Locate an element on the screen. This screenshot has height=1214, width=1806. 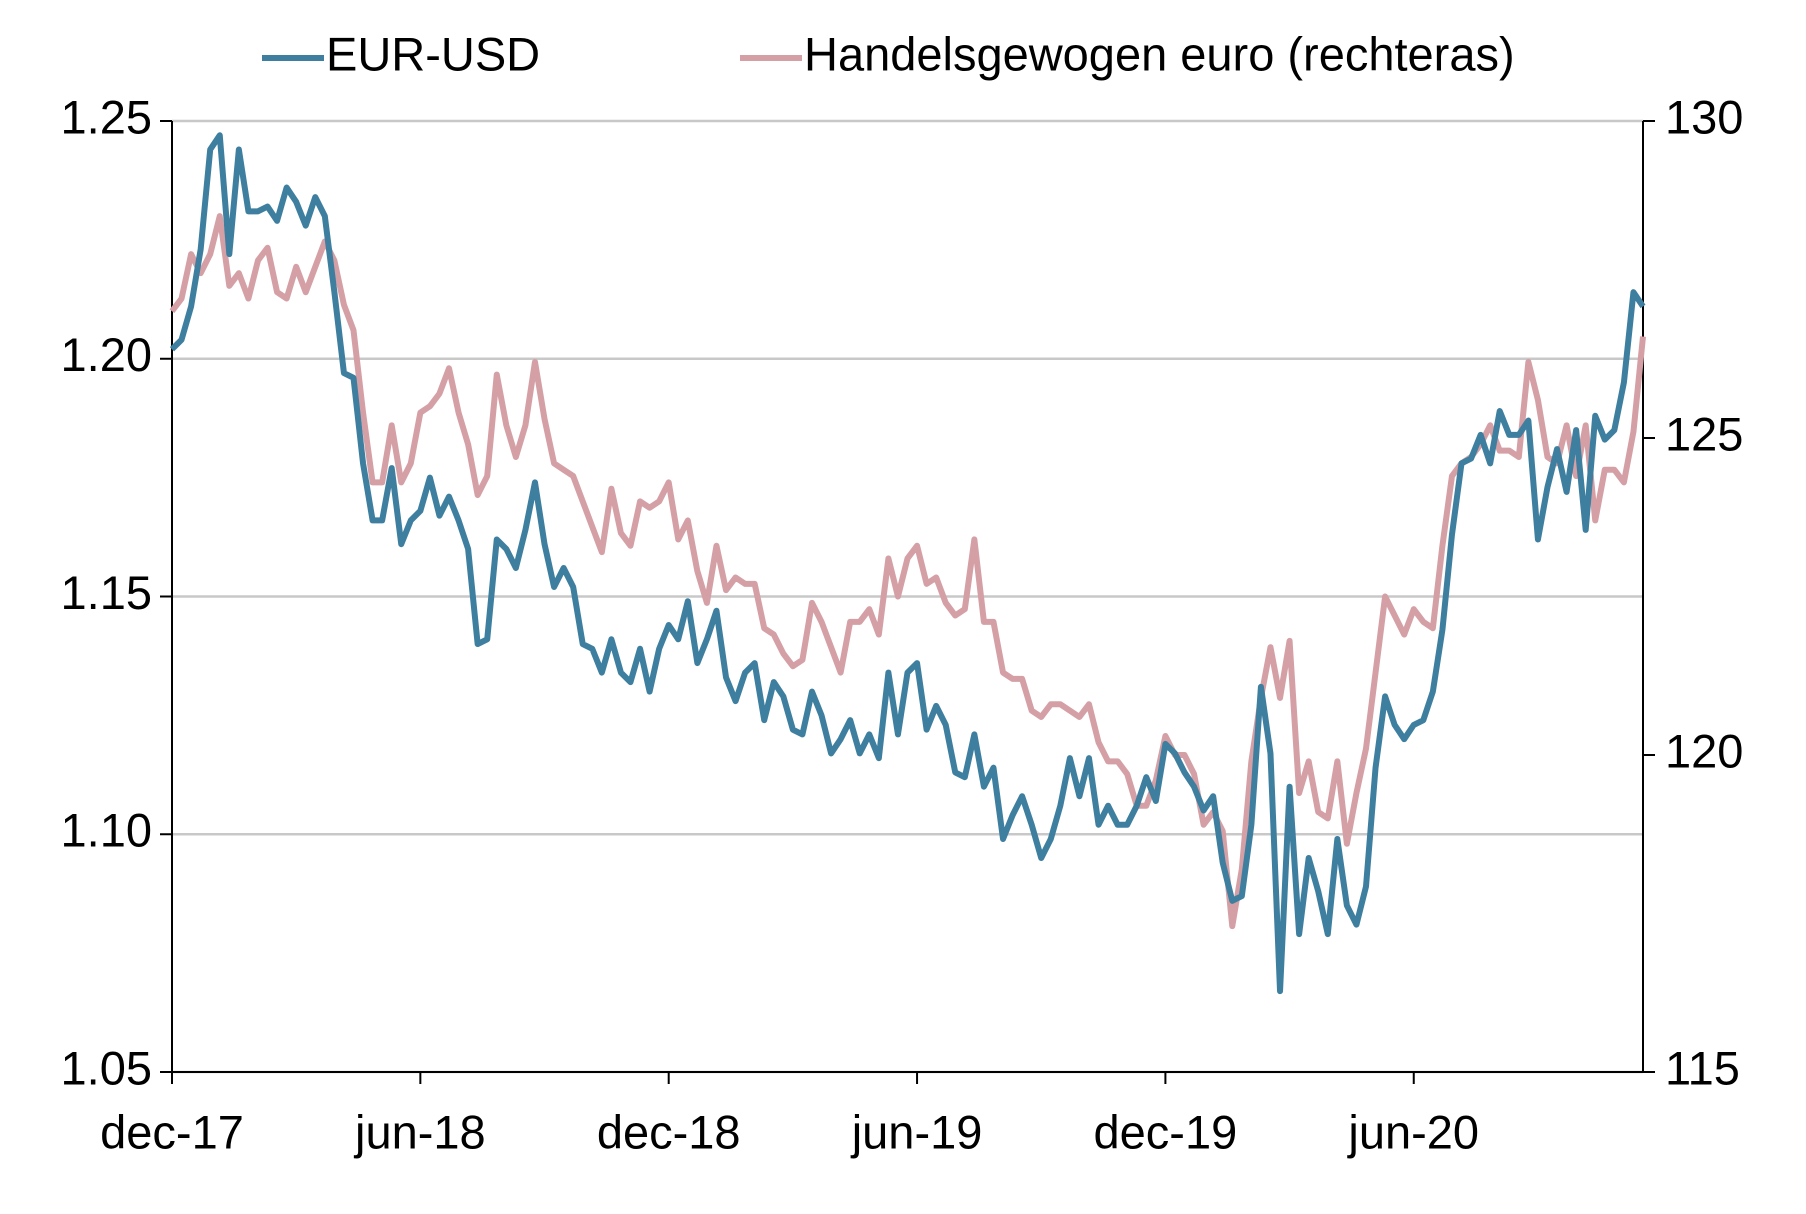
y2-tick-label: 125 is located at coordinates (1704, 433).